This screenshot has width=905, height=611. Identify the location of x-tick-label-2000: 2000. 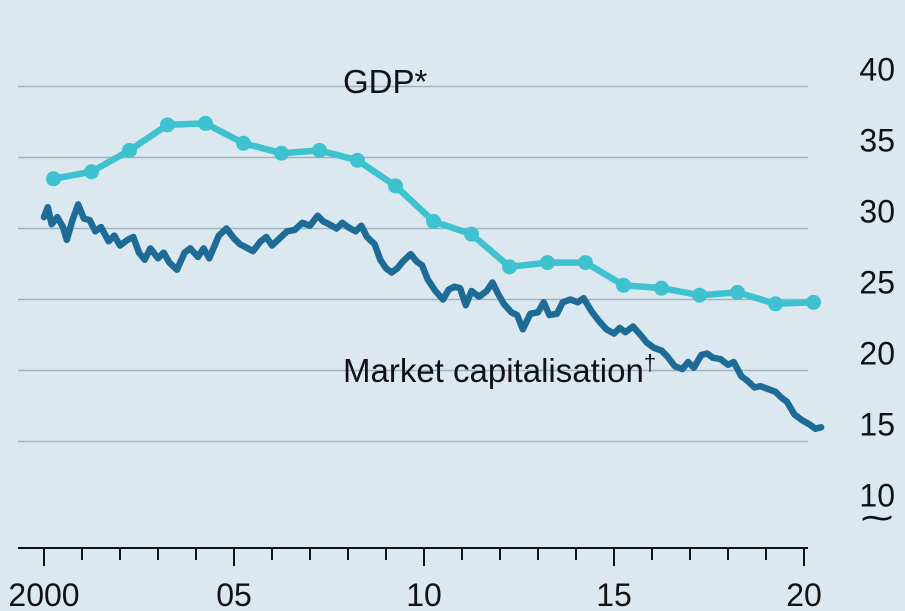
(43, 594).